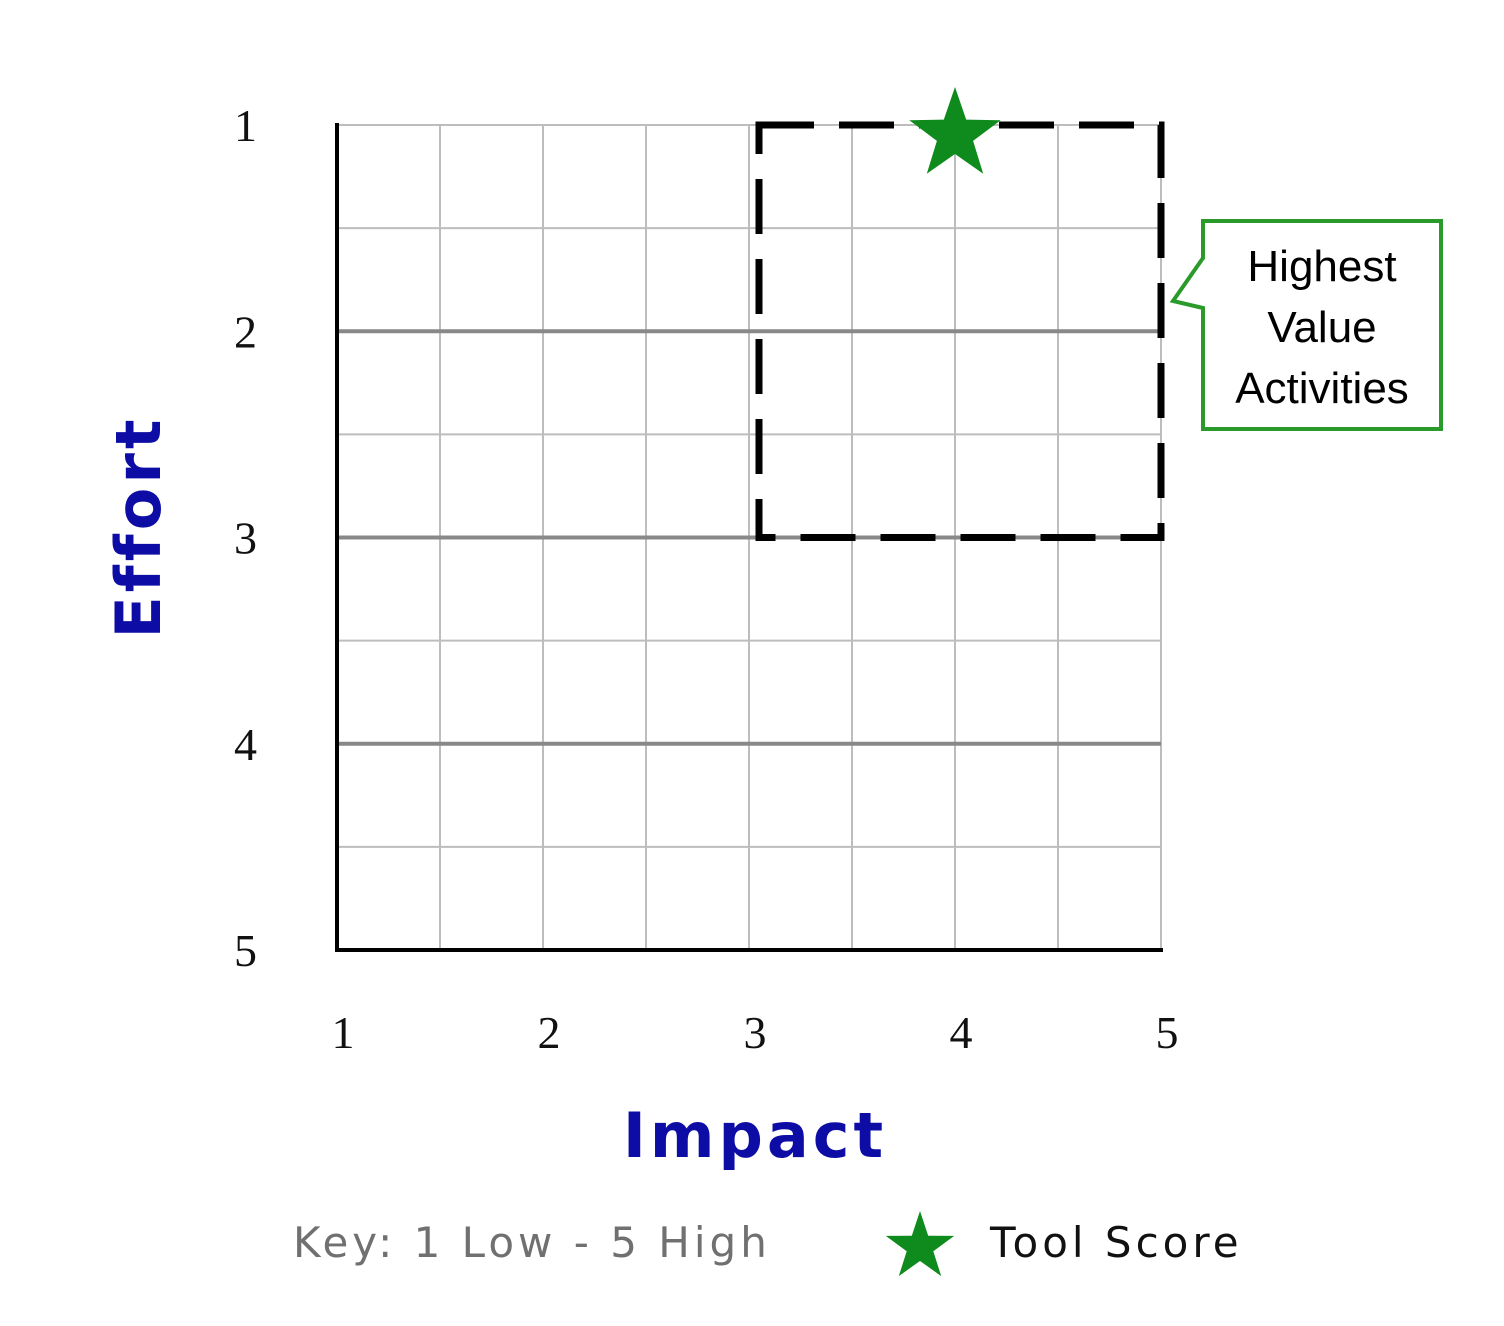 This screenshot has width=1504, height=1326. I want to click on callout-line-1: Highest, so click(1321, 266).